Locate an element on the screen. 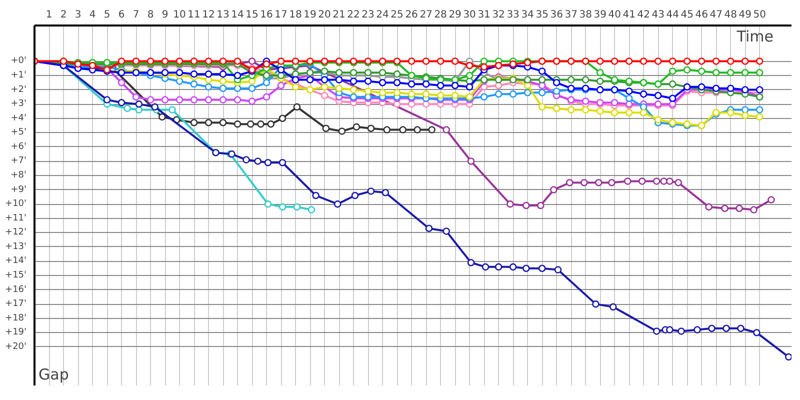 The height and width of the screenshot is (400, 800). x-tick-label: 46 is located at coordinates (701, 15).